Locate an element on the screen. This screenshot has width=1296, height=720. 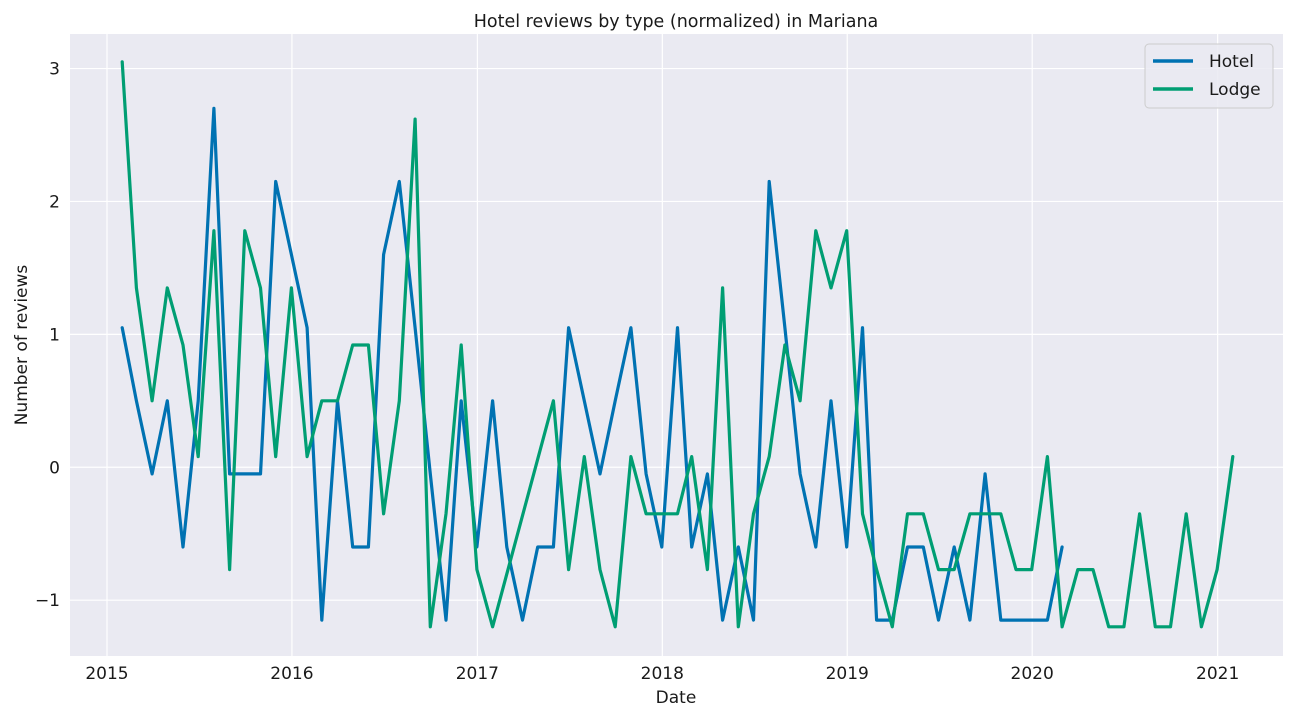
x-tick-label: 2021 is located at coordinates (1217, 674).